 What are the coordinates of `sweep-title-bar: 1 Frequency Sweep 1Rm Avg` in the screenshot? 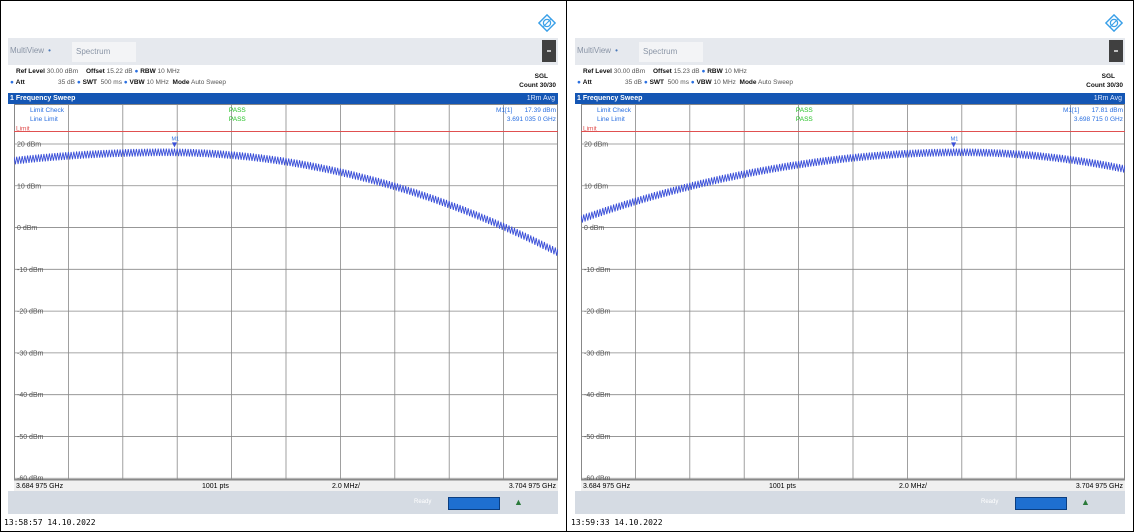 It's located at (283, 98).